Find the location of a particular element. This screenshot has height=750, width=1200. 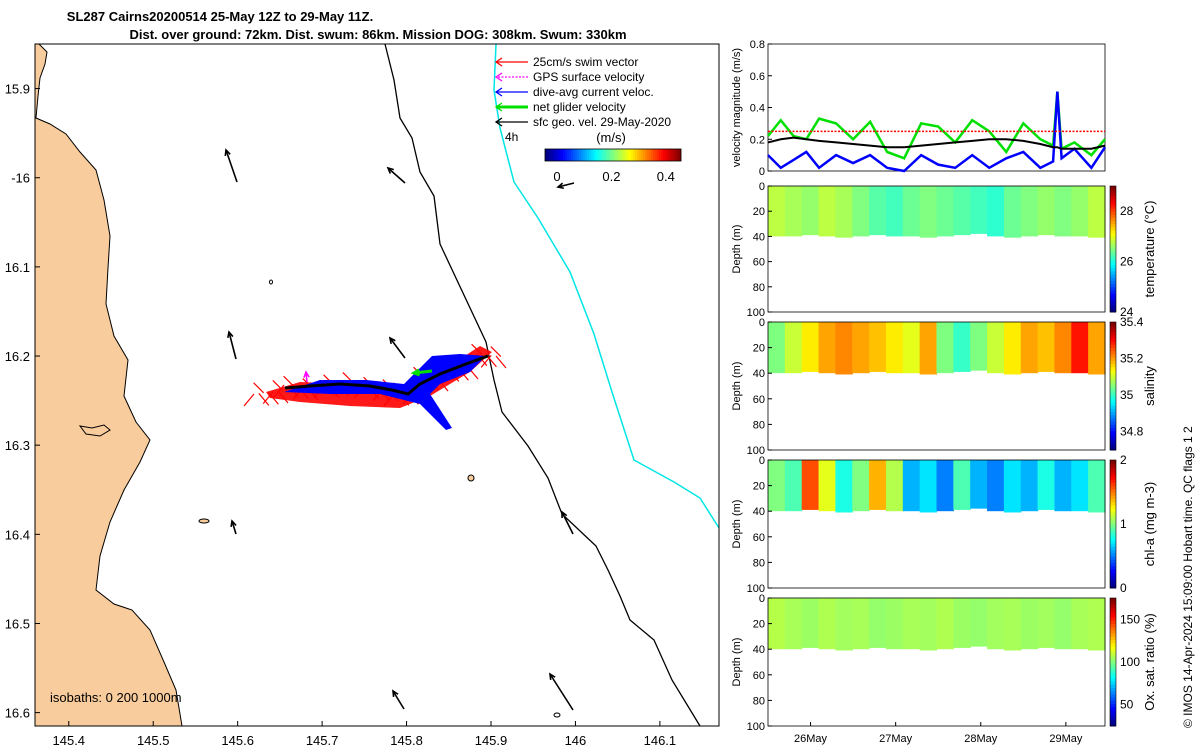

depth-tick-label: 40 is located at coordinates (759, 374).